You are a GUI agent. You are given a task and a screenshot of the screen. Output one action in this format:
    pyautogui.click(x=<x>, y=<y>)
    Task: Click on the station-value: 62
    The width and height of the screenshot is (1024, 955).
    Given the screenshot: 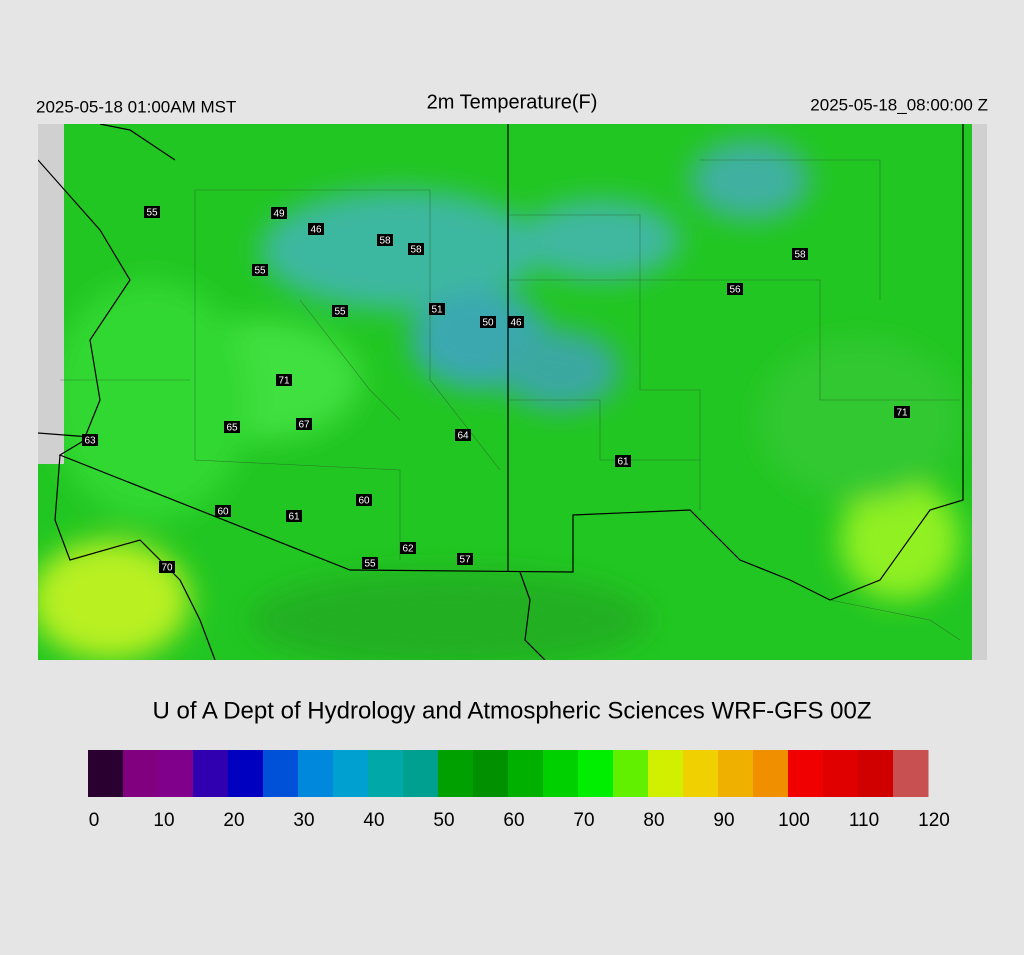 What is the action you would take?
    pyautogui.click(x=408, y=549)
    